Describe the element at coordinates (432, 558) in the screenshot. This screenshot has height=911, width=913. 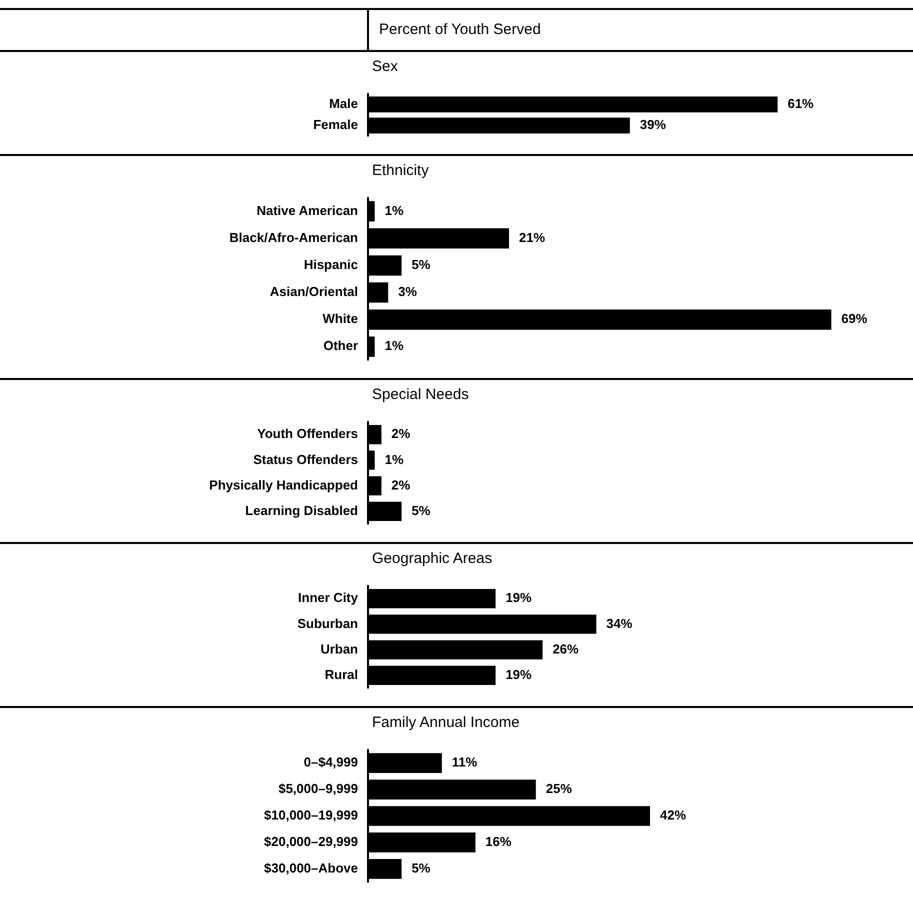
I see `chart-title: Geographic Areas` at that location.